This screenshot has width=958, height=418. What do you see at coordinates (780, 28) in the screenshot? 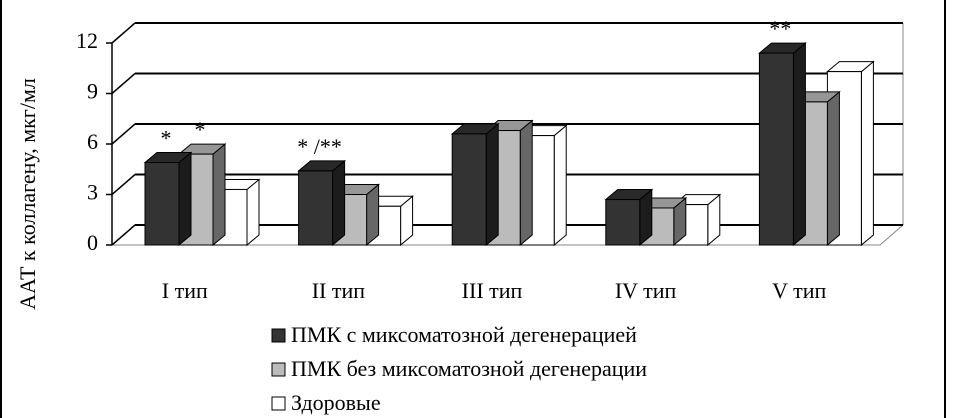
I see `annotation: **` at bounding box center [780, 28].